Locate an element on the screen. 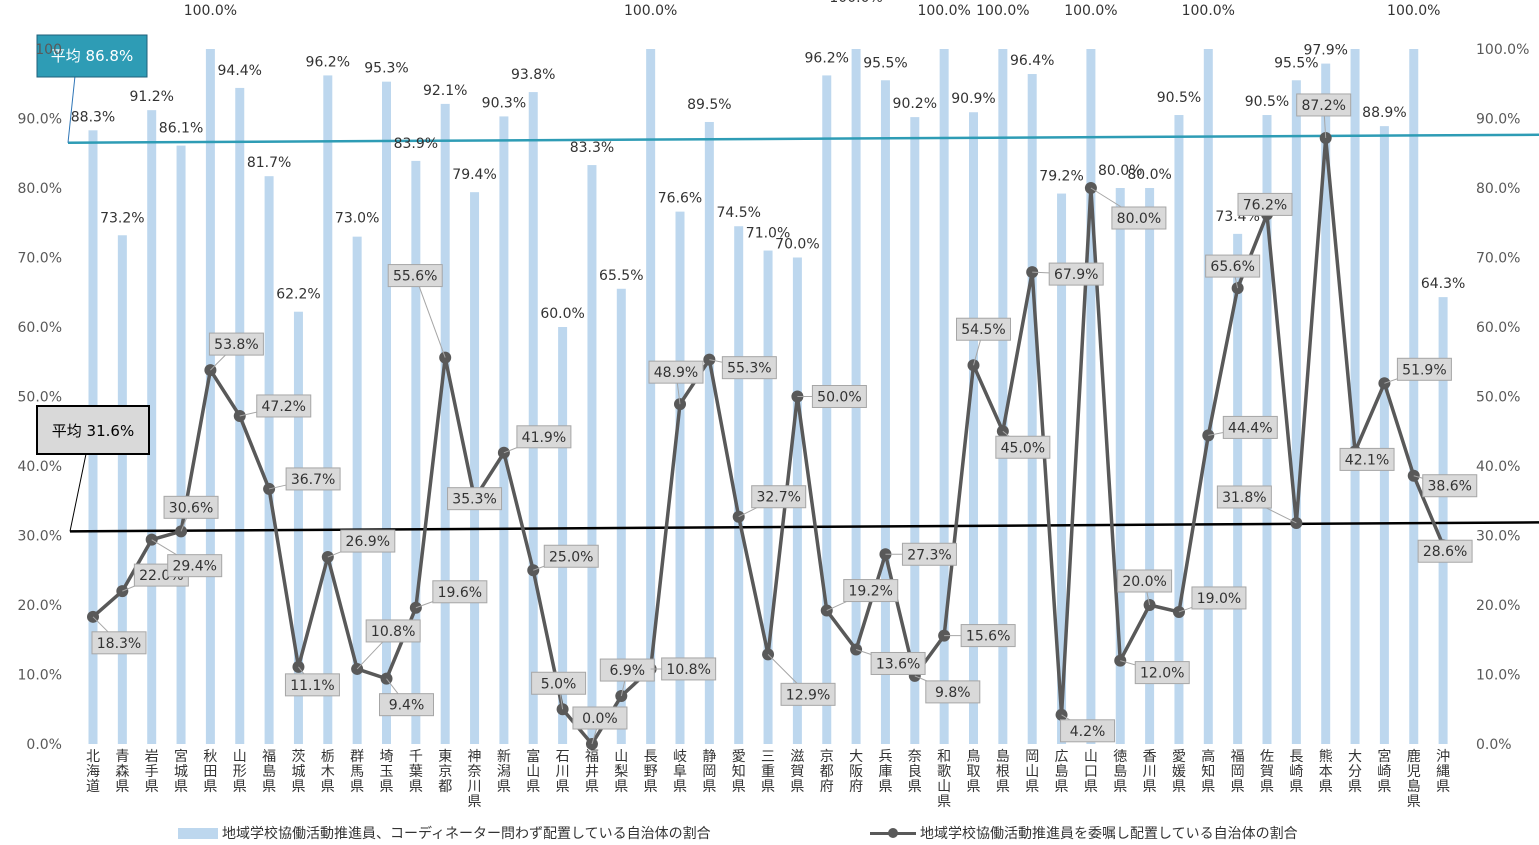 Image resolution: width=1539 pixels, height=845 pixels. bar-data-label: 60.0% is located at coordinates (562, 314).